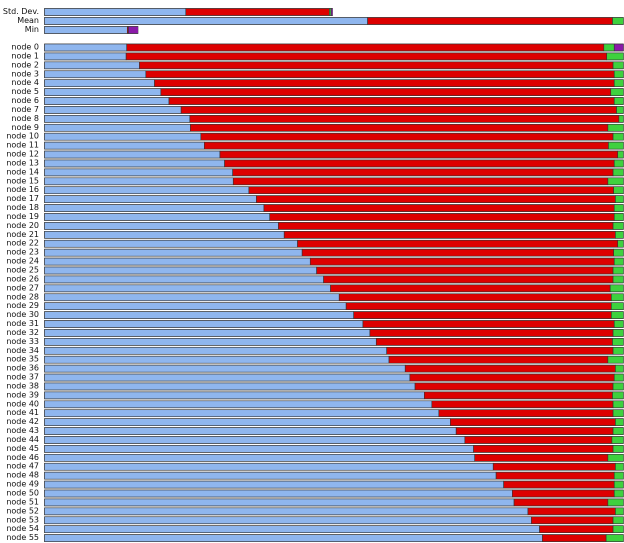 Image resolution: width=624 pixels, height=543 pixels. What do you see at coordinates (617, 315) in the screenshot?
I see `node-row-30-green-segment` at bounding box center [617, 315].